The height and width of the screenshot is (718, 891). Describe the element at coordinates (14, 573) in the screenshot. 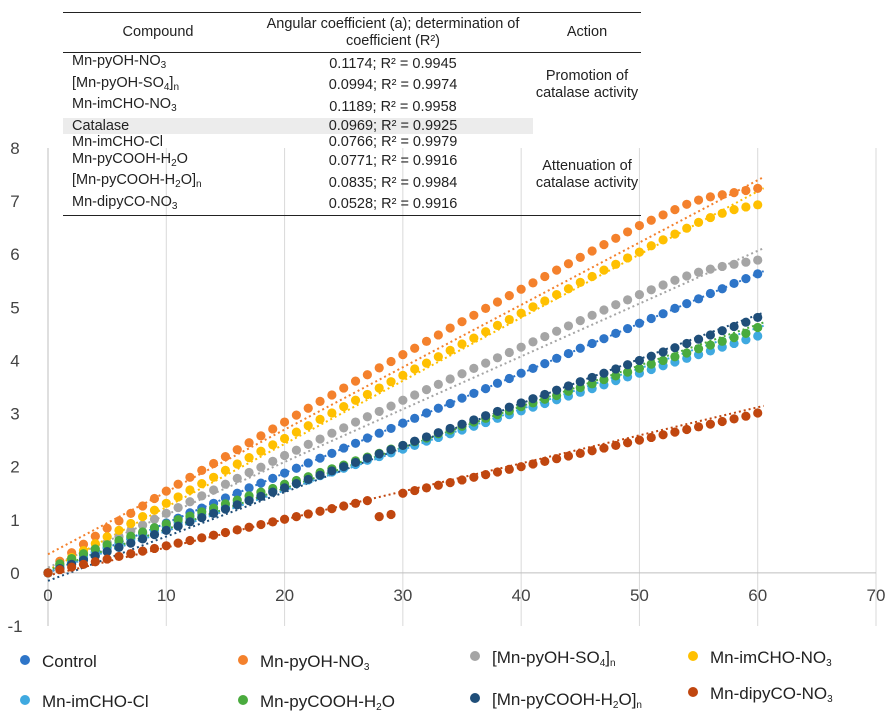

I see `y-tick-label: 0` at that location.